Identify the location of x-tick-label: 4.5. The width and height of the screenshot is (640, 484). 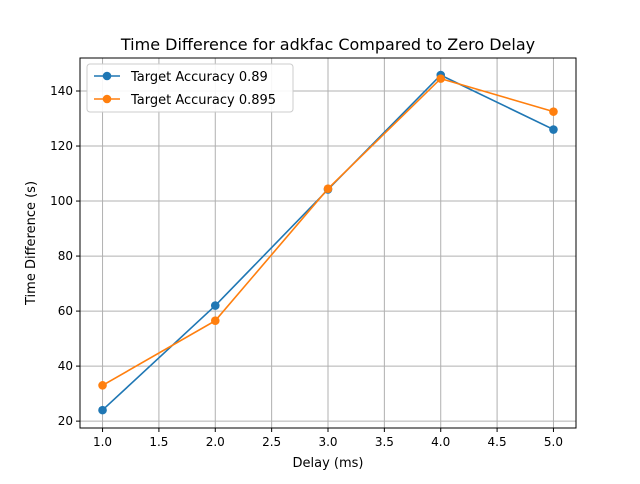
(497, 442).